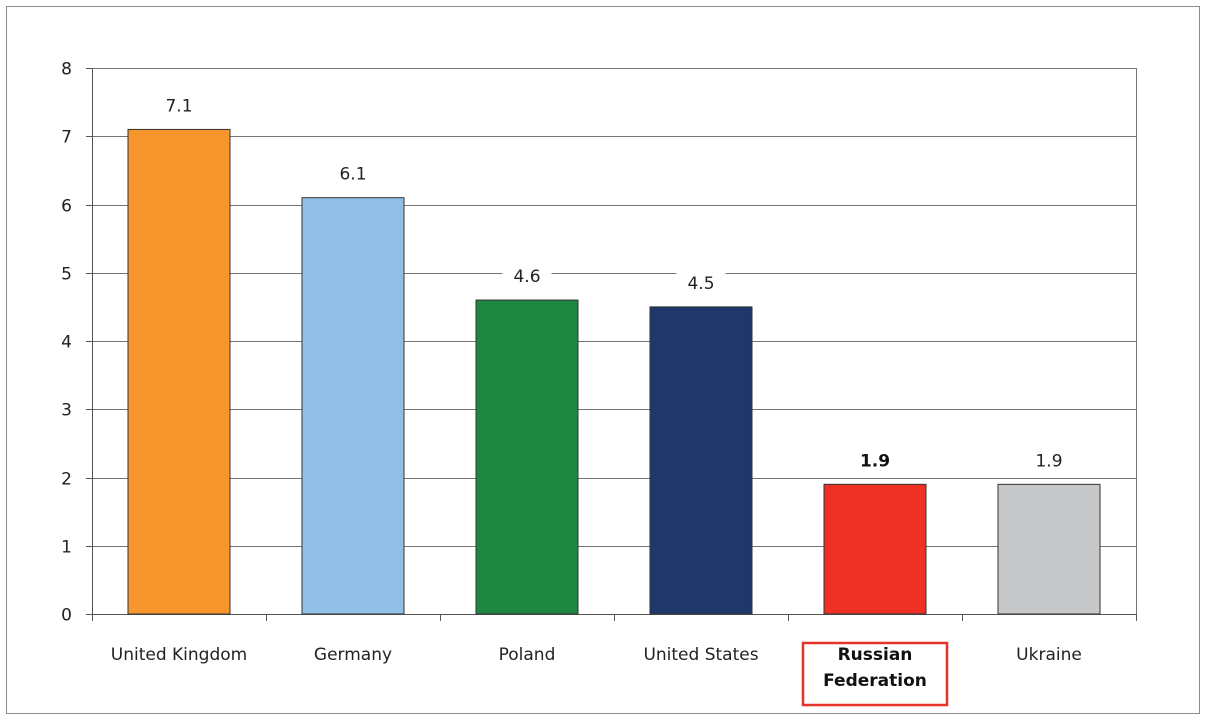 Image resolution: width=1207 pixels, height=720 pixels. What do you see at coordinates (66, 548) in the screenshot?
I see `y-tick-label: 1` at bounding box center [66, 548].